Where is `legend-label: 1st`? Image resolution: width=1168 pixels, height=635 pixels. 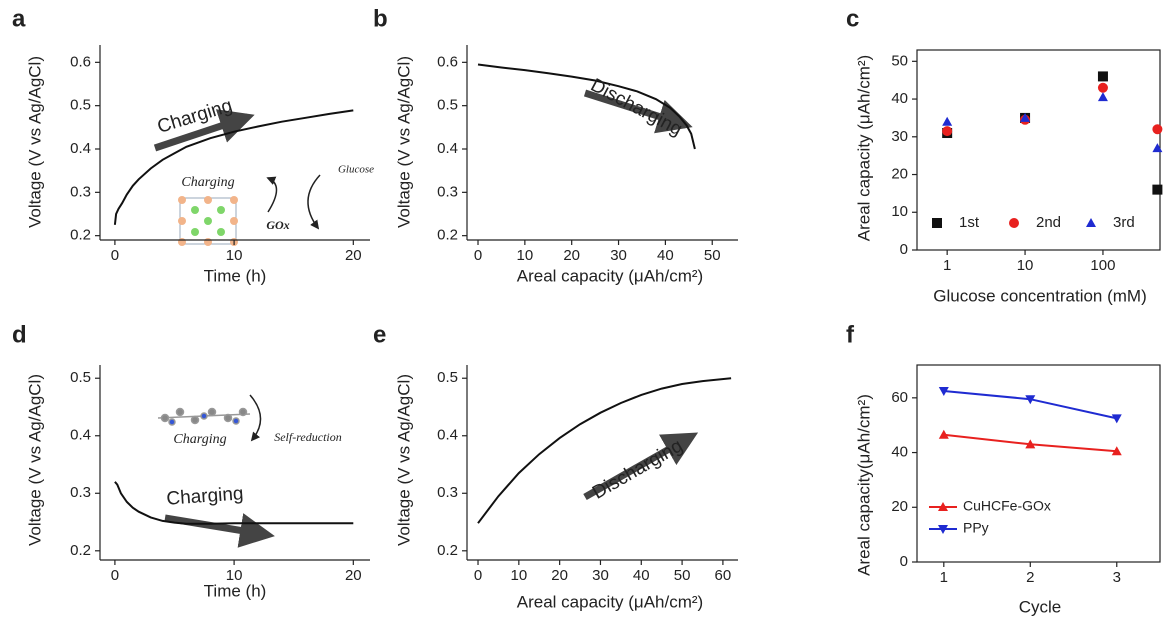 legend-label: 1st is located at coordinates (969, 222).